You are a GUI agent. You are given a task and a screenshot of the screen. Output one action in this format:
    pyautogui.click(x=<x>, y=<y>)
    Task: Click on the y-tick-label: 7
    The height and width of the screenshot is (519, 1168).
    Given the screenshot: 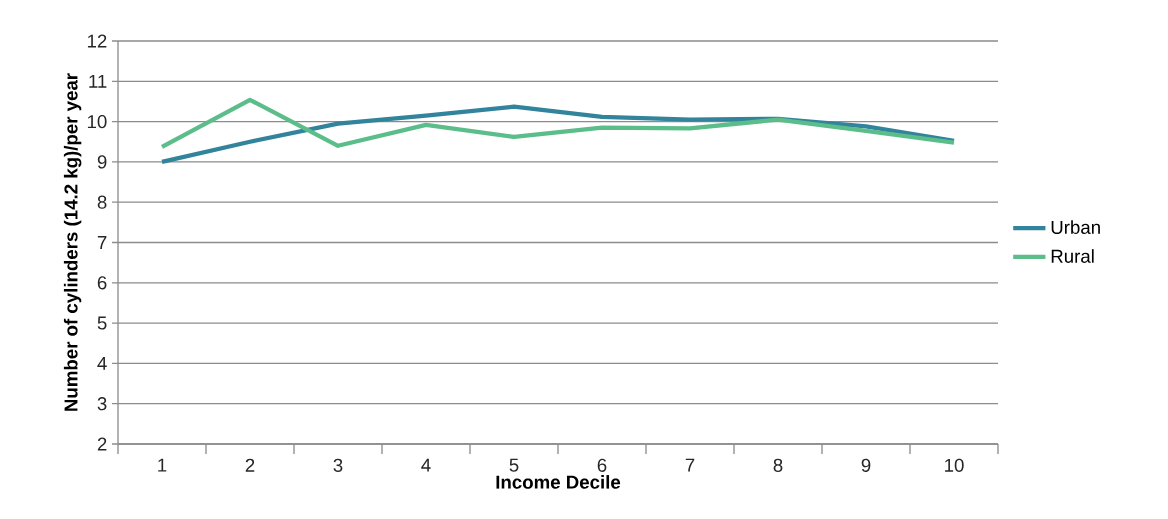 What is the action you would take?
    pyautogui.click(x=102, y=242)
    